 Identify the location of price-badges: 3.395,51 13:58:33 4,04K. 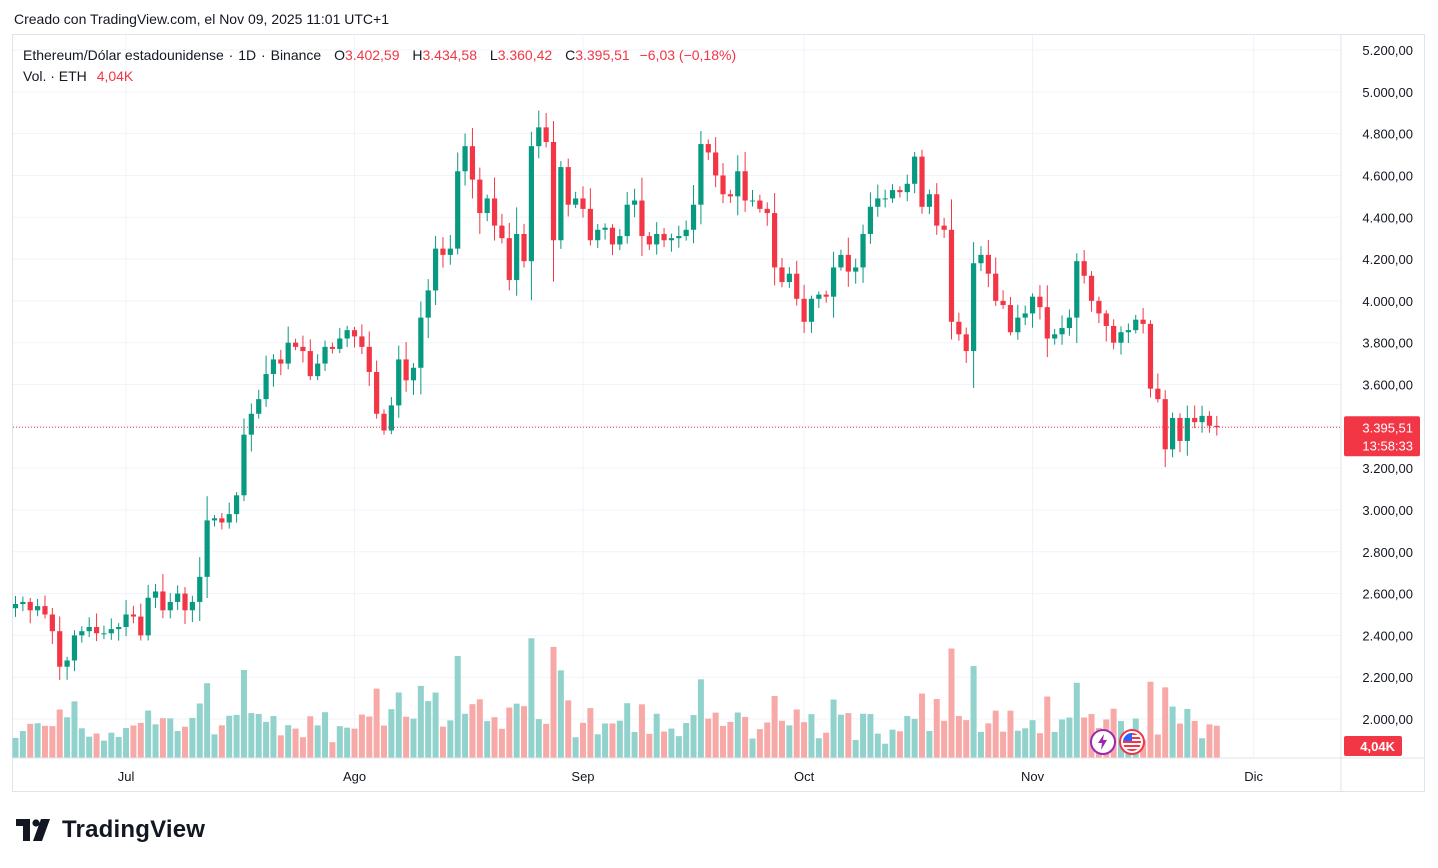
(1382, 586).